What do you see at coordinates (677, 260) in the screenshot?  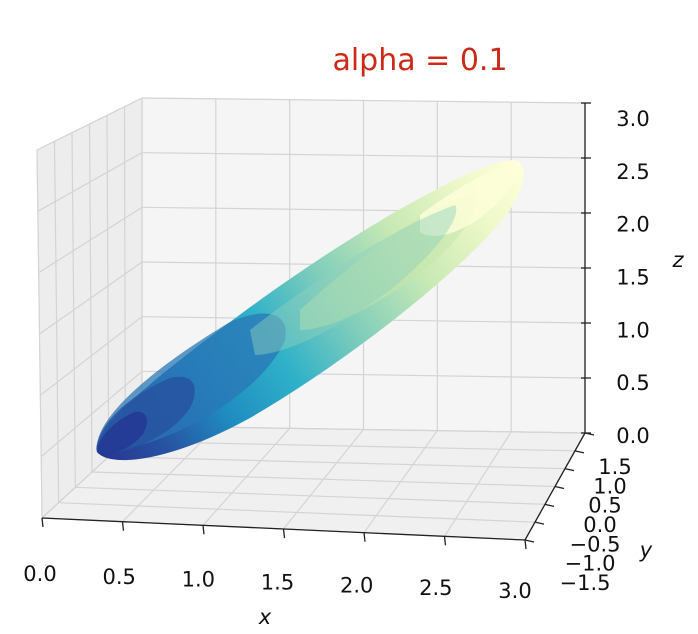 I see `z-axis-label: z` at bounding box center [677, 260].